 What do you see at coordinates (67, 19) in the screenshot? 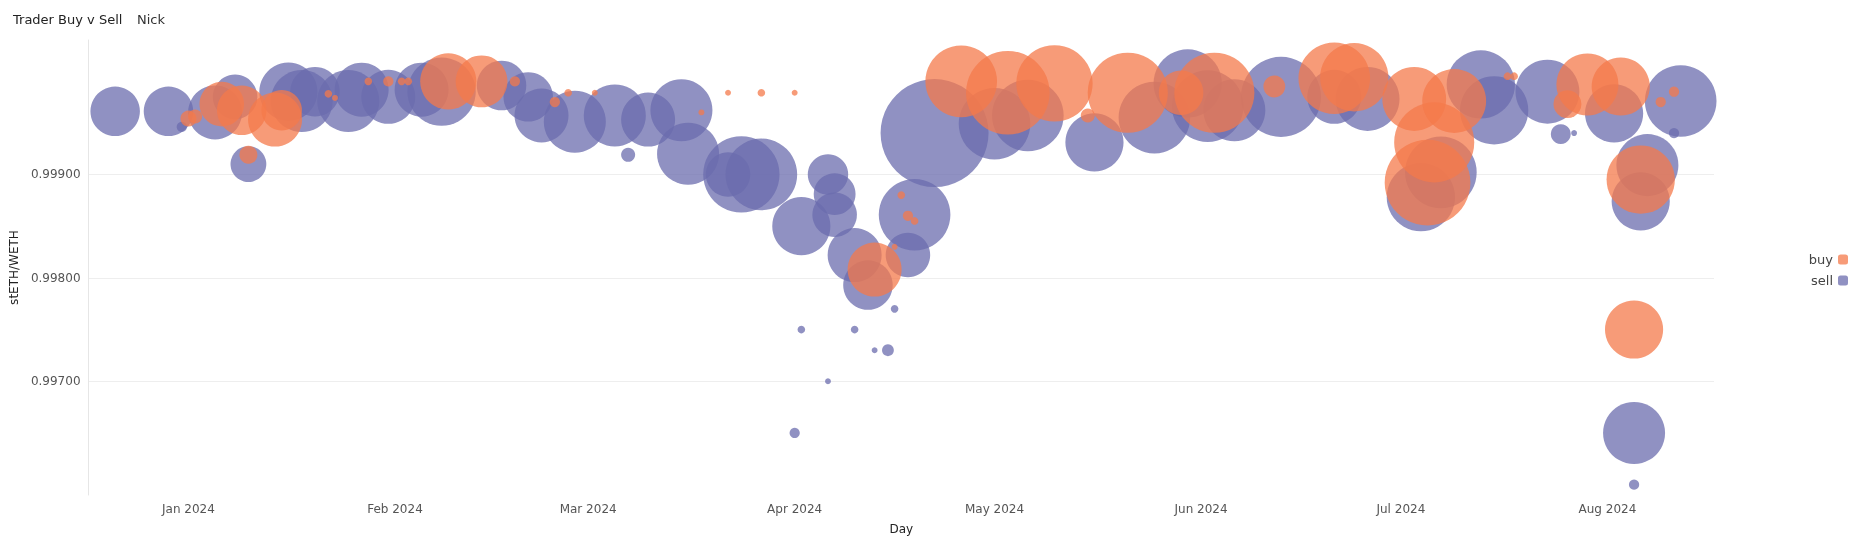
I see `chart-title: Trader Buy v Sell` at bounding box center [67, 19].